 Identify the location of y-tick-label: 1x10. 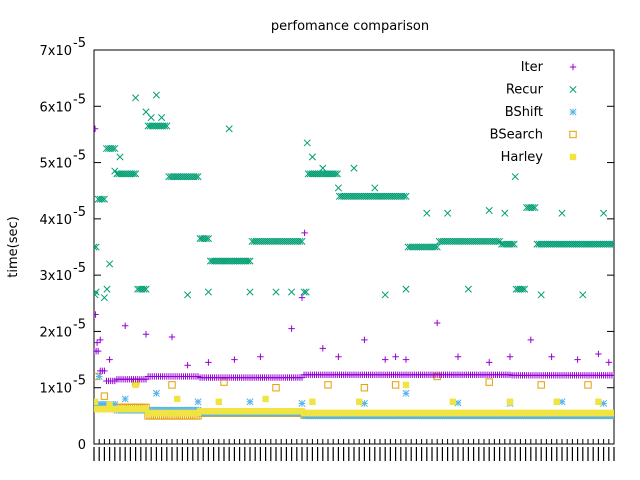
(55, 389).